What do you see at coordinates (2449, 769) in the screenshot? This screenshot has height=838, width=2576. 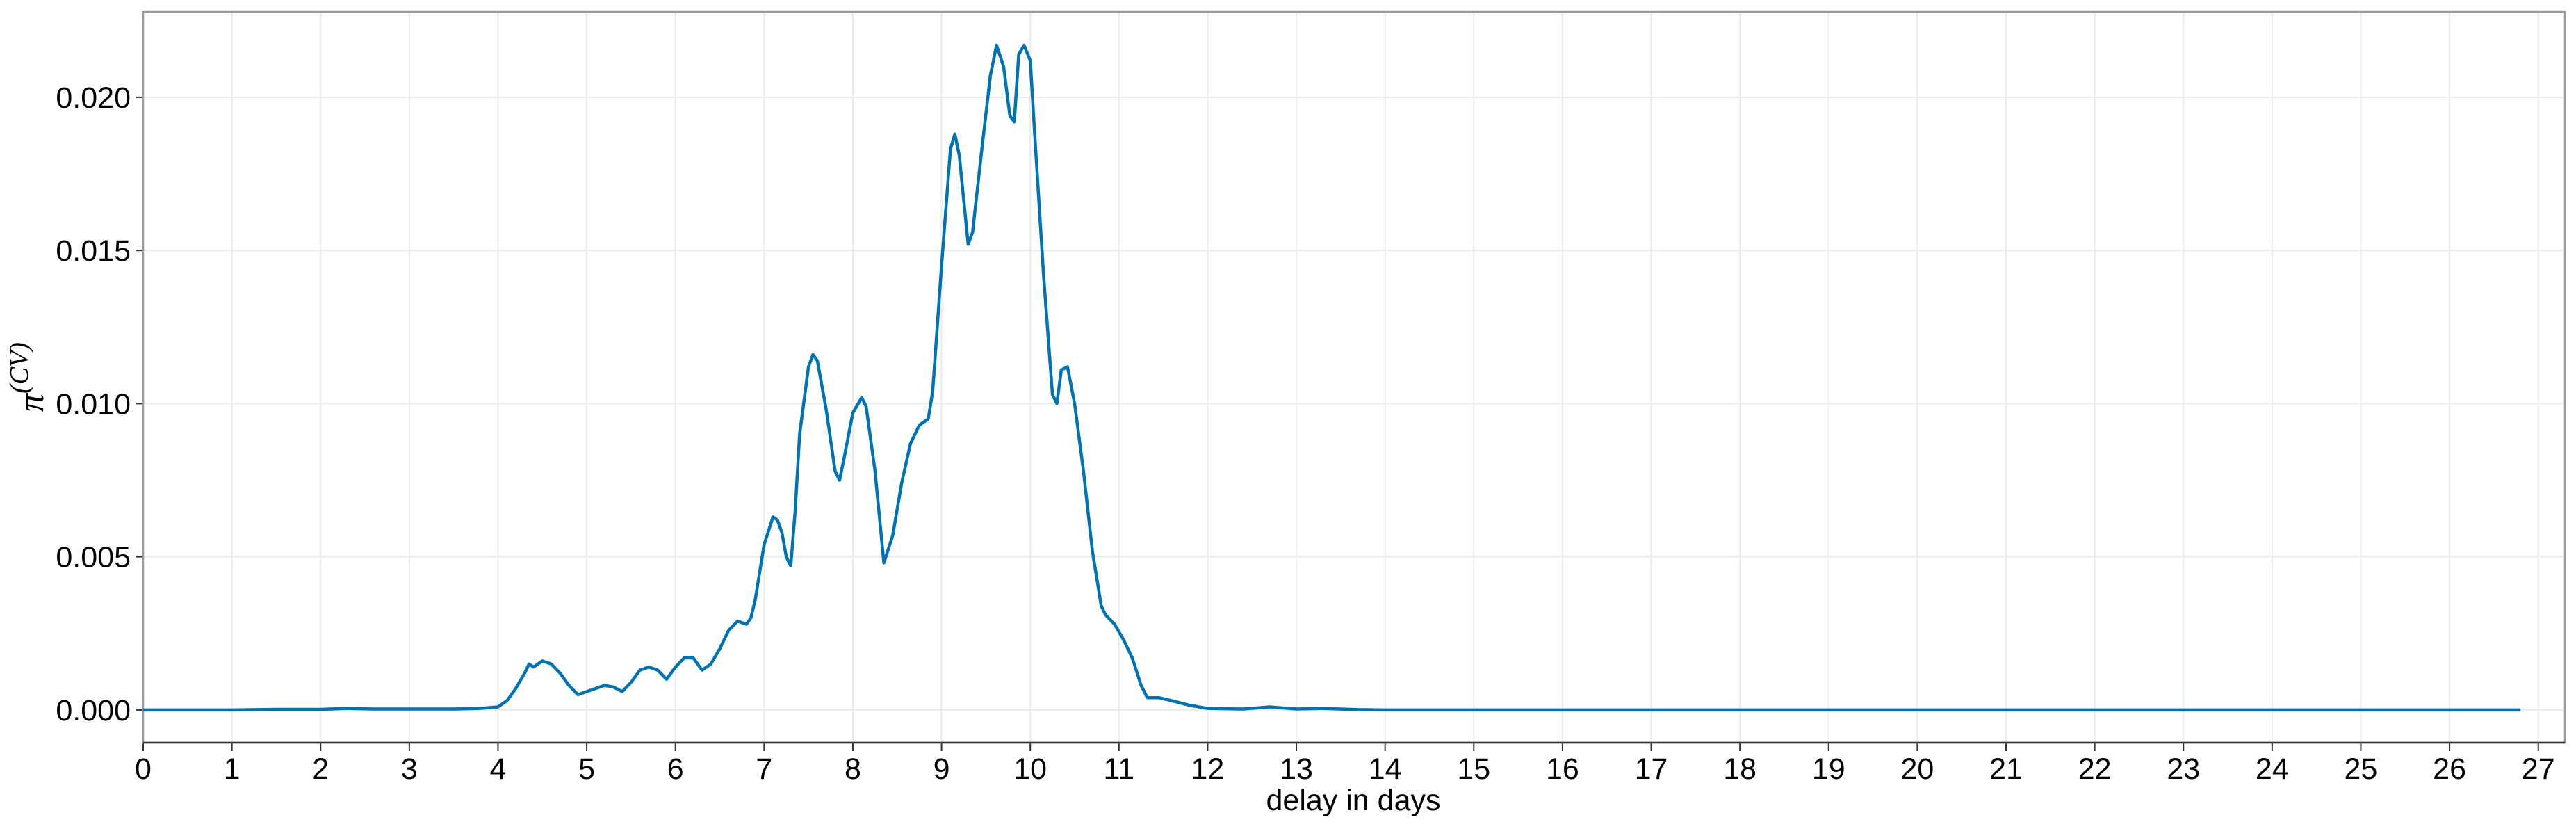 I see `x-tick-label: 26` at bounding box center [2449, 769].